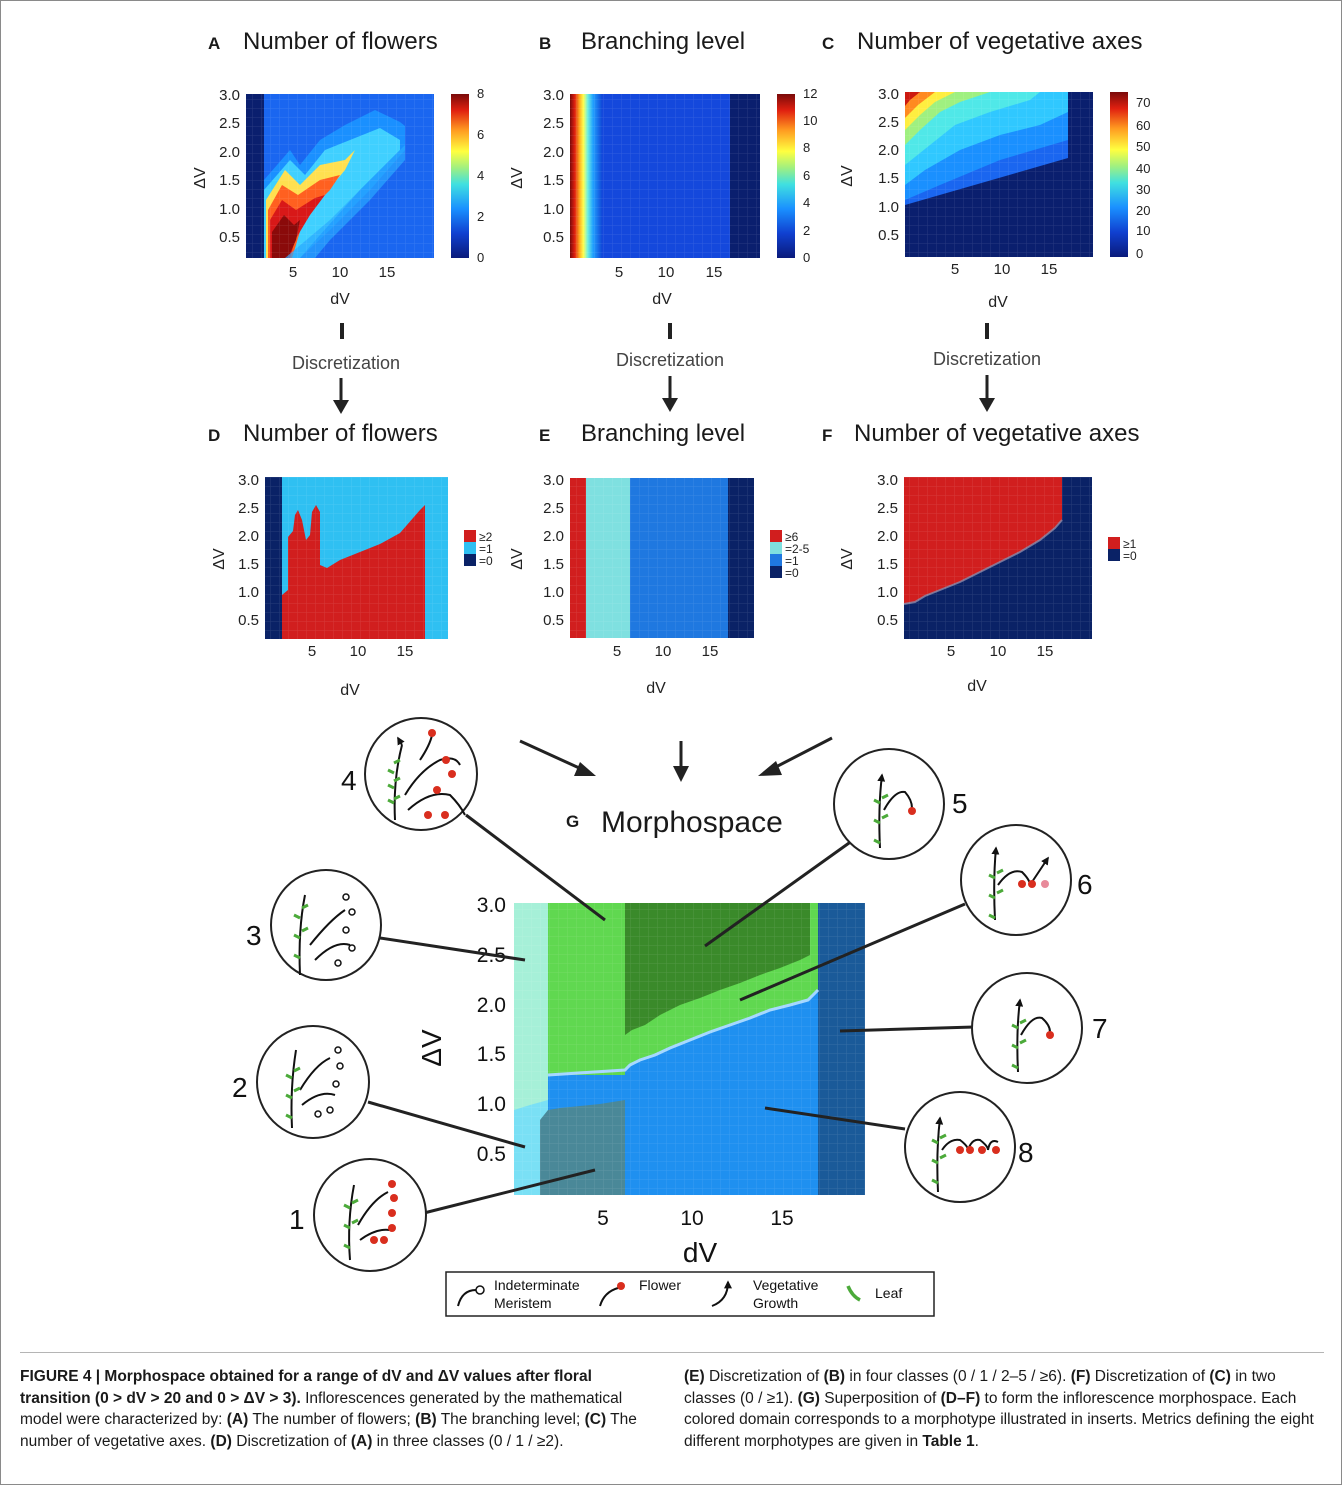 The image size is (1344, 1487). Describe the element at coordinates (1026, 1152) in the screenshot. I see `morphotype-label-8: 8` at that location.